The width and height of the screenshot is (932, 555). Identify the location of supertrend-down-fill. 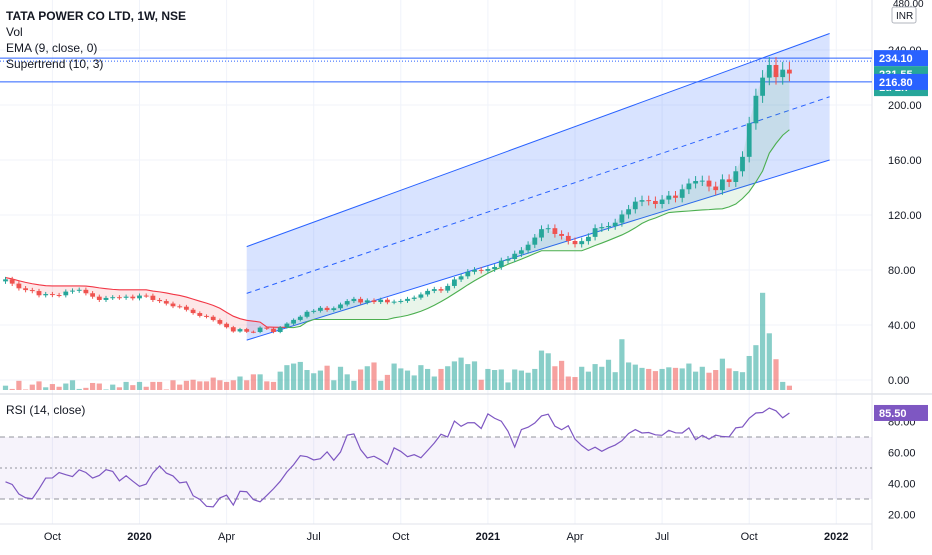
(146, 305).